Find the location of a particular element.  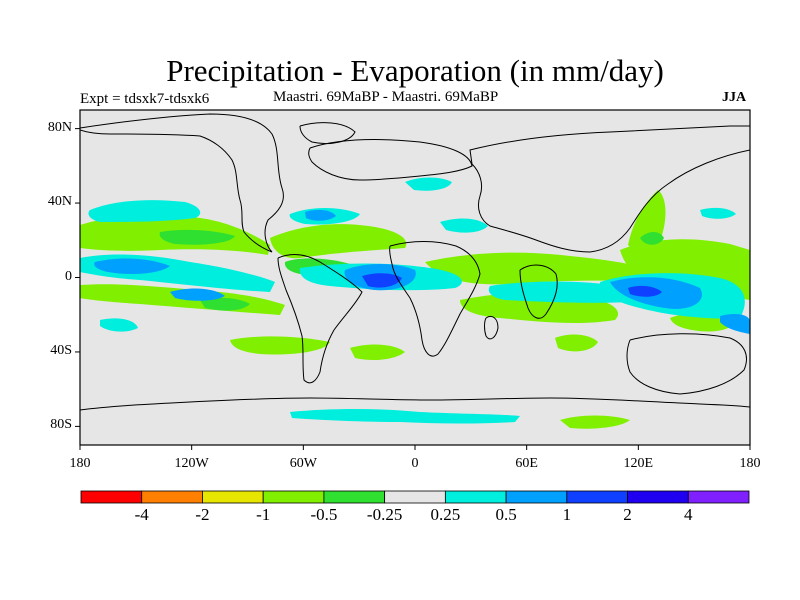

anomaly-patch-itcz-pacific-central is located at coordinates (197, 294).